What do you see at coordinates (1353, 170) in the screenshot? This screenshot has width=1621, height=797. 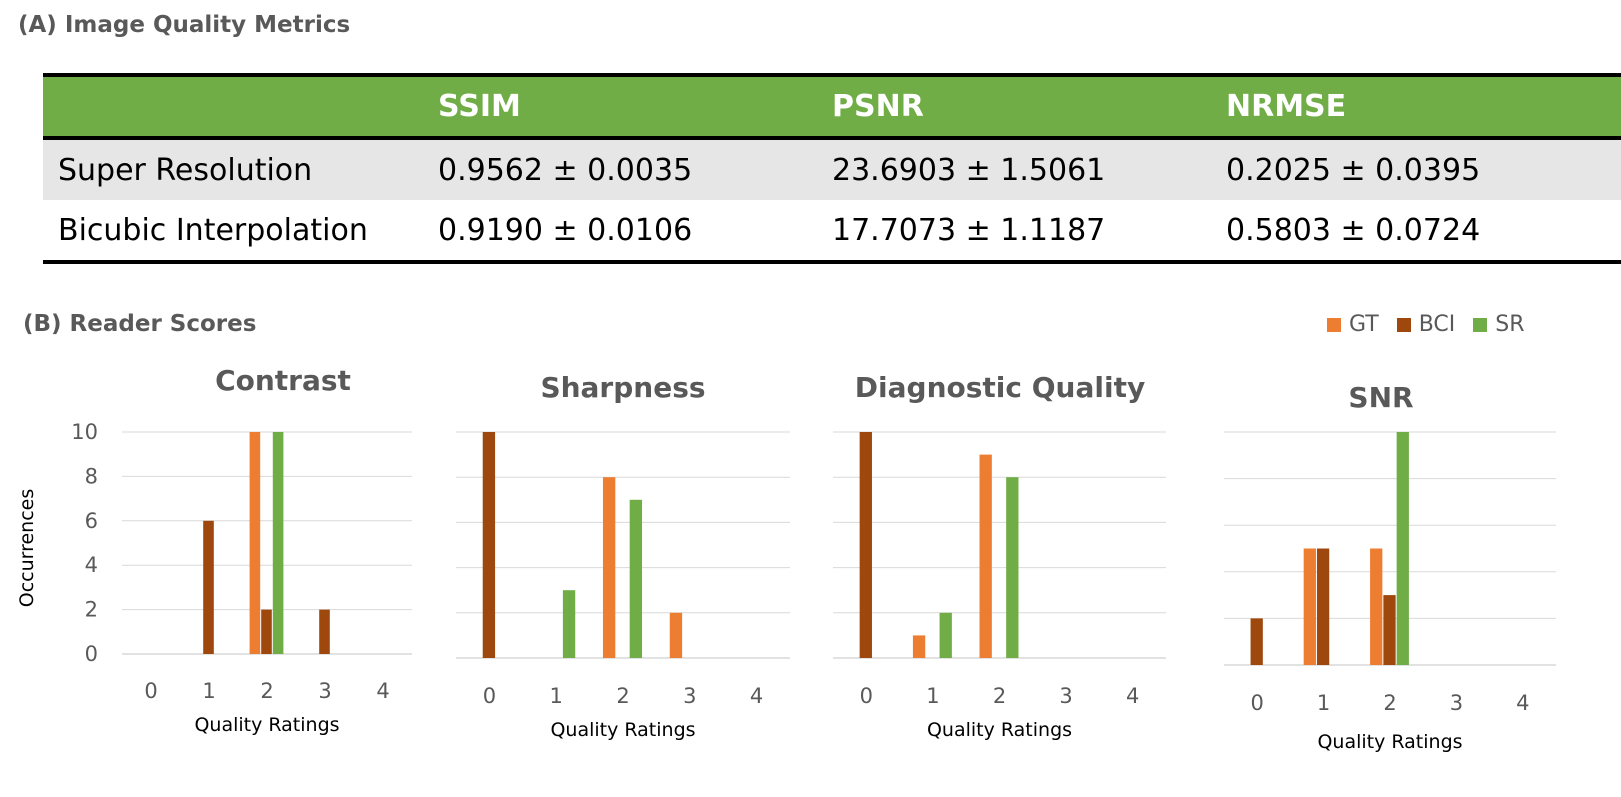 I see `nrmse-value: 0.2025 ± 0.0395` at bounding box center [1353, 170].